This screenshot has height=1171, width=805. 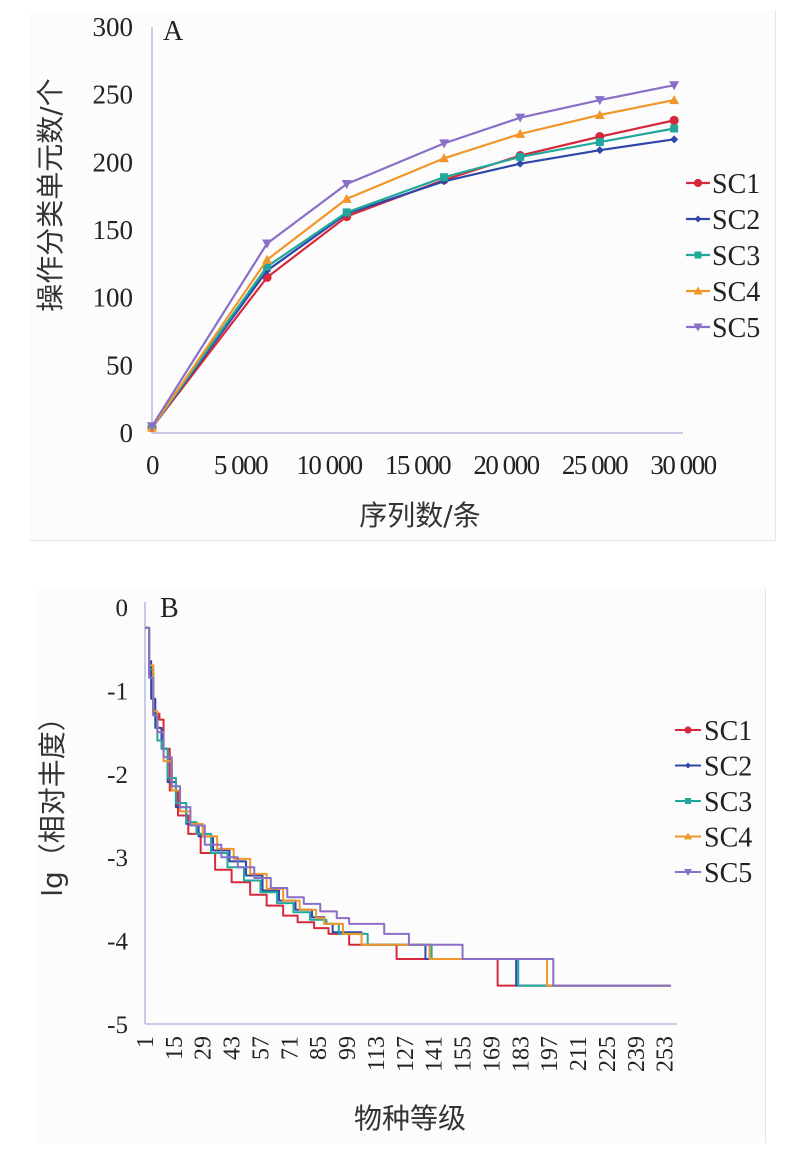 What do you see at coordinates (152, 465) in the screenshot?
I see `x-tick-label-a: 0` at bounding box center [152, 465].